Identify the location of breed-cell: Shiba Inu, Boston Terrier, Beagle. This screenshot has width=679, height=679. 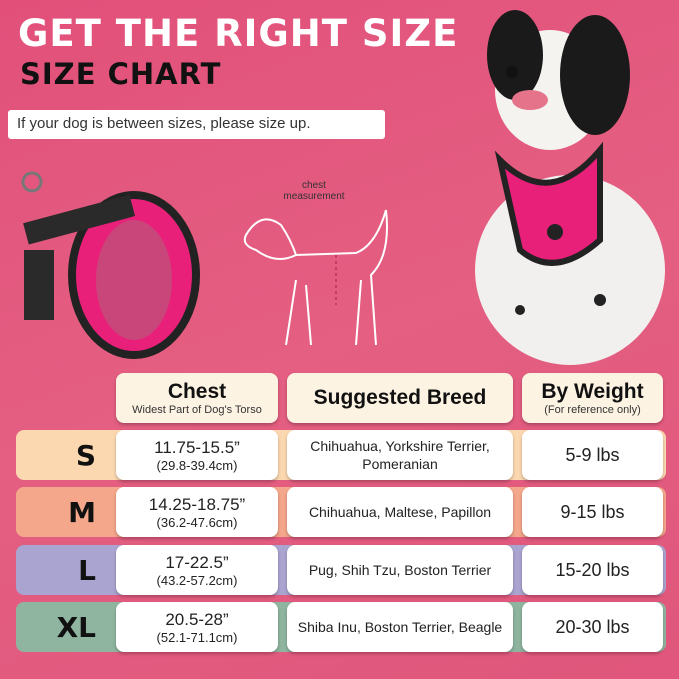
(400, 627).